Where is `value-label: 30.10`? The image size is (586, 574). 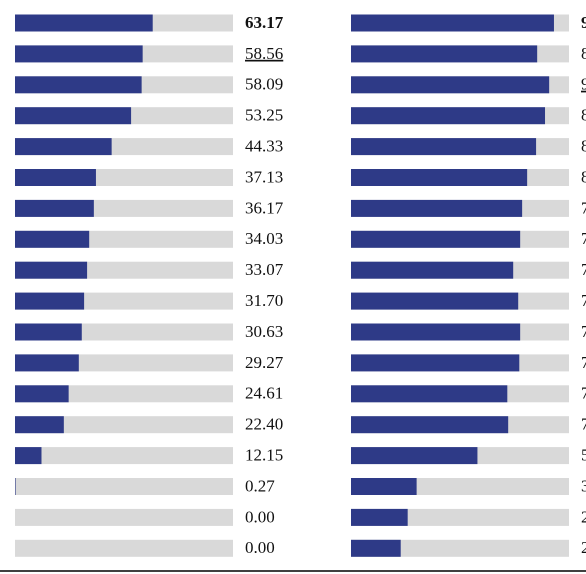 value-label: 30.10 is located at coordinates (583, 485).